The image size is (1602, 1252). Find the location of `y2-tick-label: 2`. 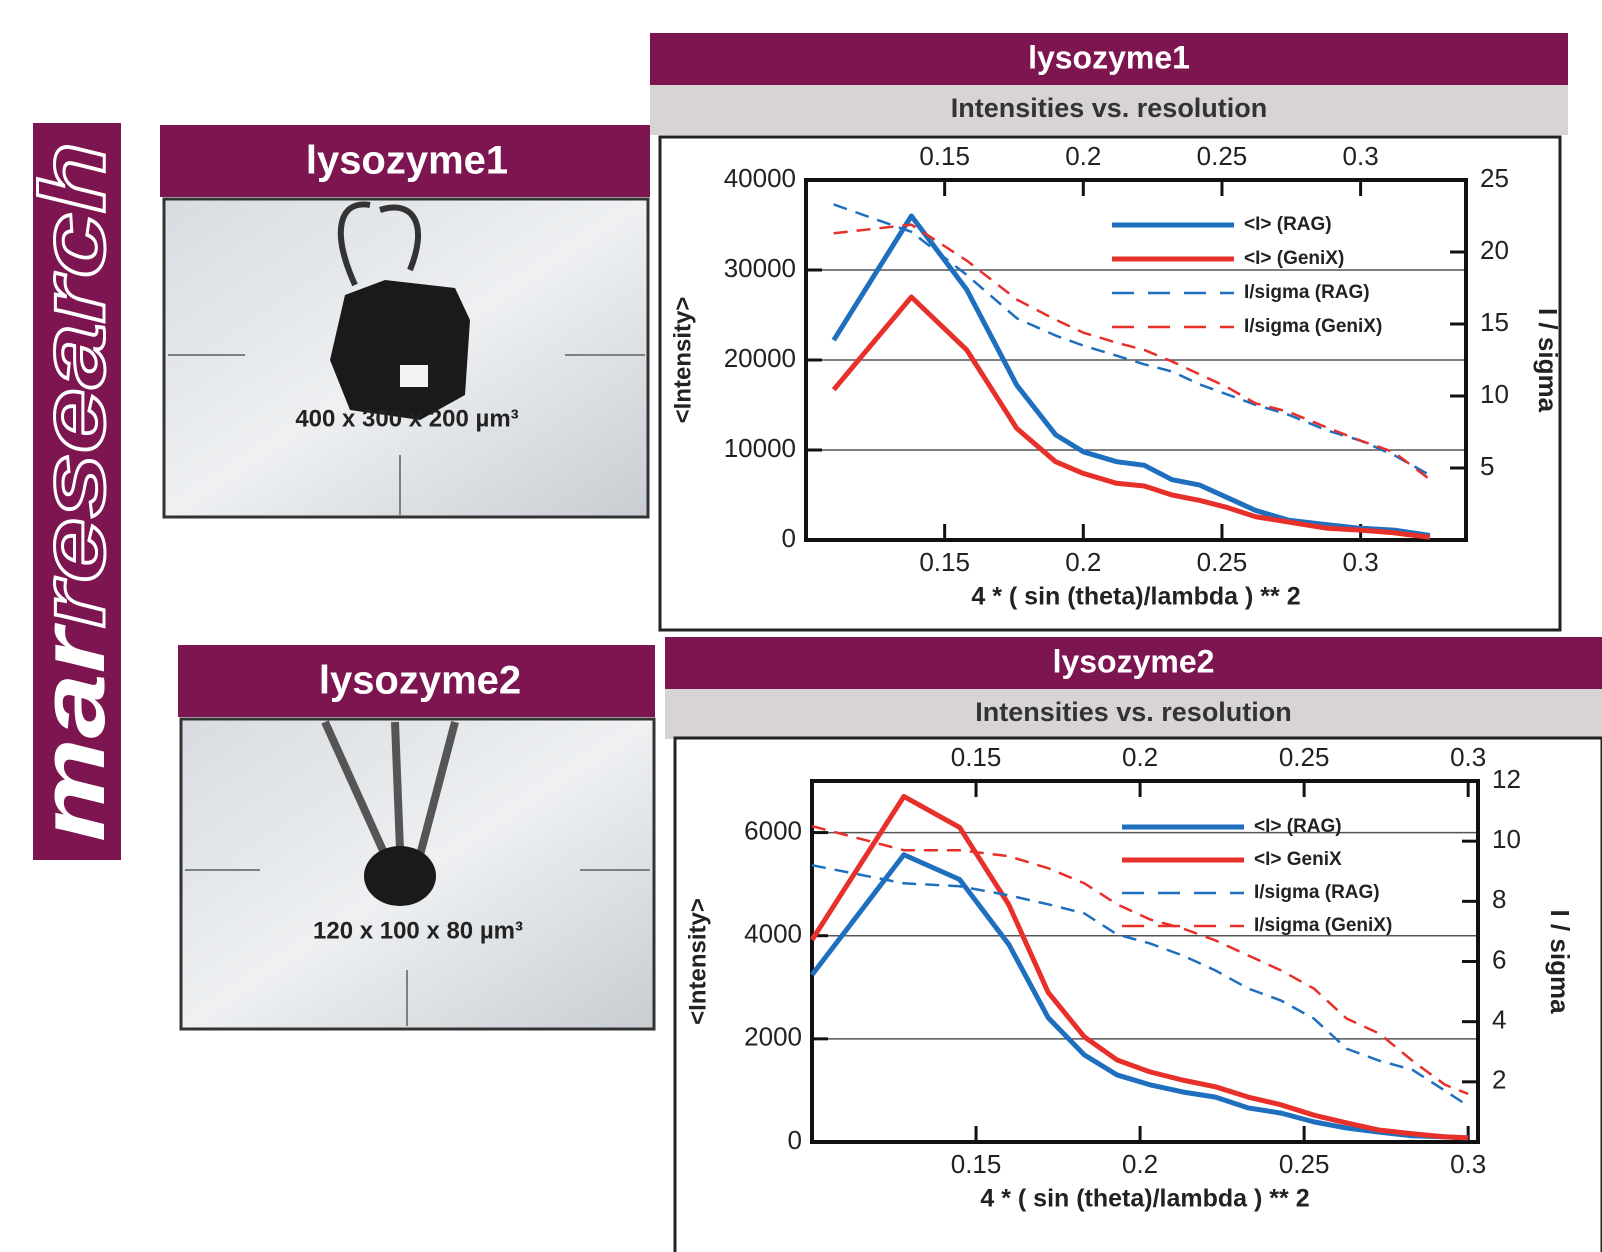

y2-tick-label: 2 is located at coordinates (1499, 1080).